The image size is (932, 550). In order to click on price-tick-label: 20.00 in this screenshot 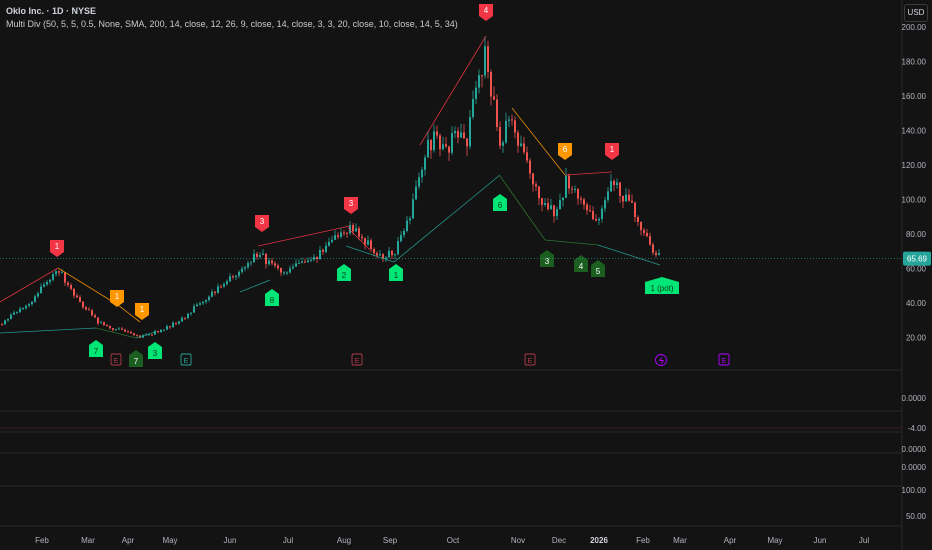, I will do `click(916, 338)`.